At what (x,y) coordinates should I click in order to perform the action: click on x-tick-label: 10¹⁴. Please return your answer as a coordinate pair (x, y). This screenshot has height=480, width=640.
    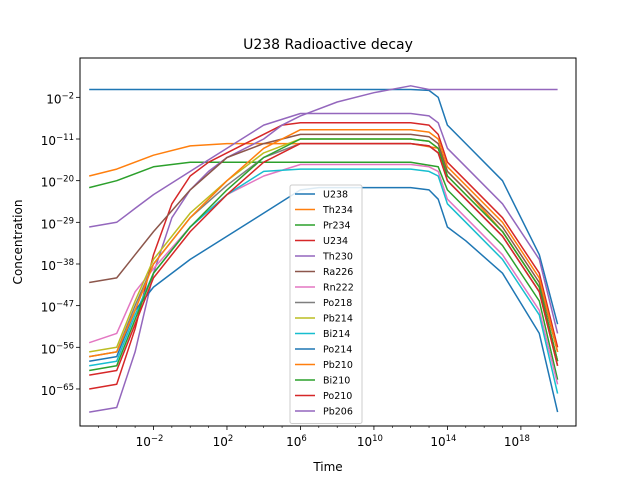
    Looking at the image, I should click on (443, 441).